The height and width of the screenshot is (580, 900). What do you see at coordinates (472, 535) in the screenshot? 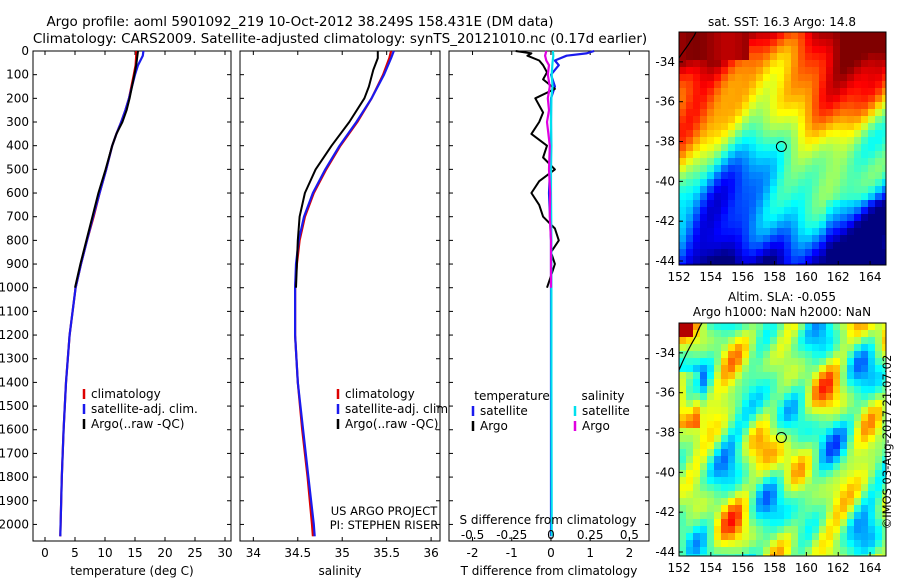
I see `top-tick-label: -0.5` at bounding box center [472, 535].